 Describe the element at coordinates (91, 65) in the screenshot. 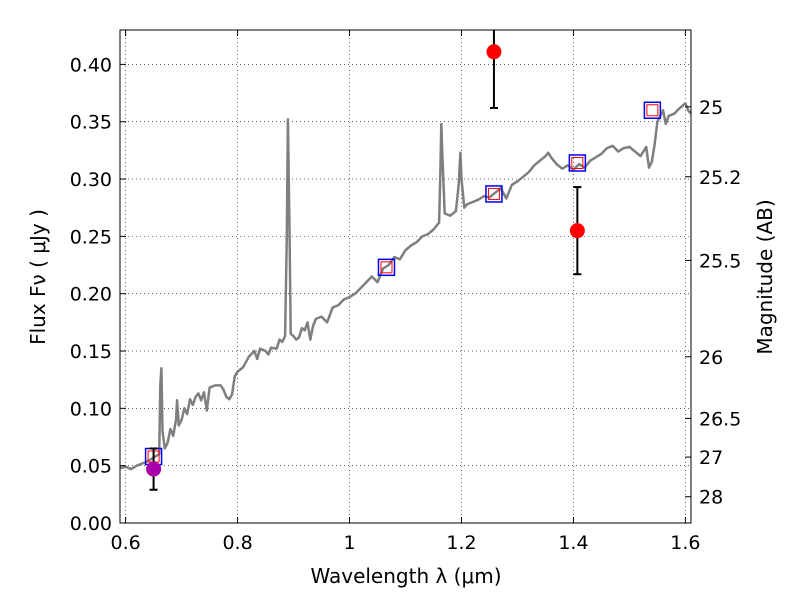

I see `y-tick-label: 0.40` at that location.